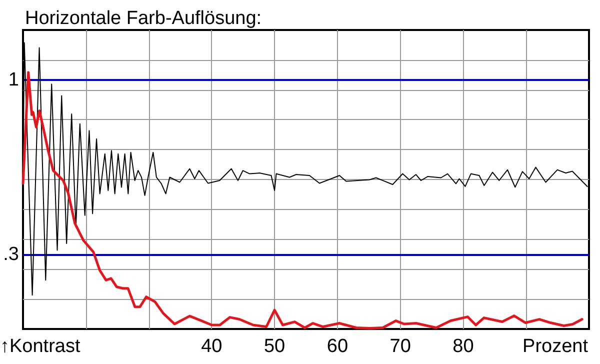  I want to click on x-tick-label: 70, so click(400, 346).